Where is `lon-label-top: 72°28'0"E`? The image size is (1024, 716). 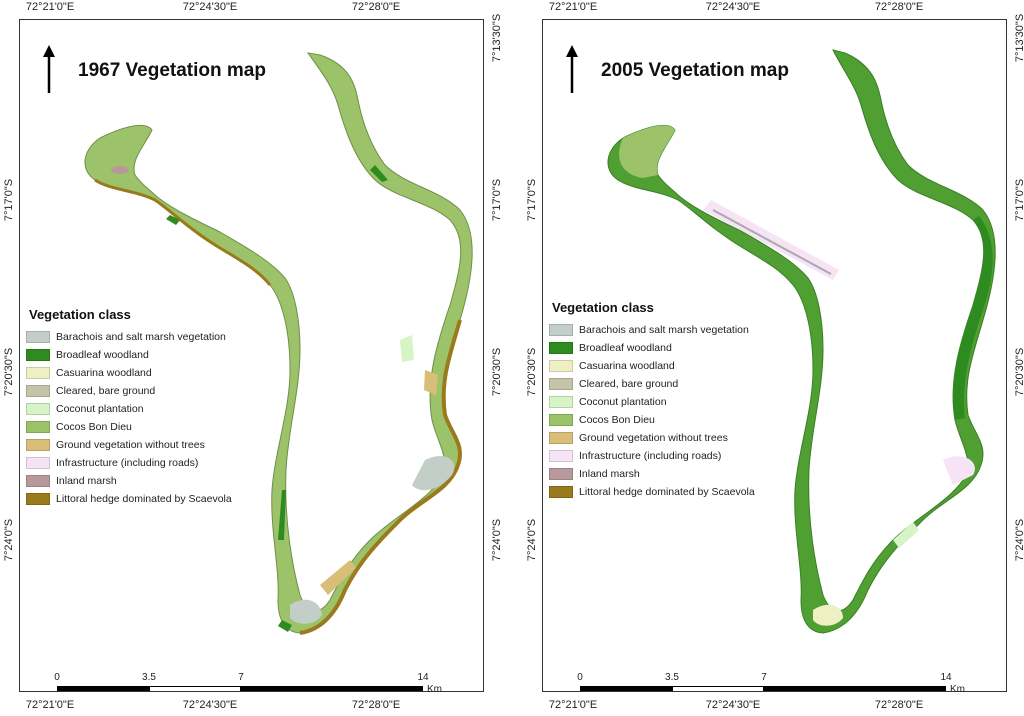 lon-label-top: 72°28'0"E is located at coordinates (899, 7).